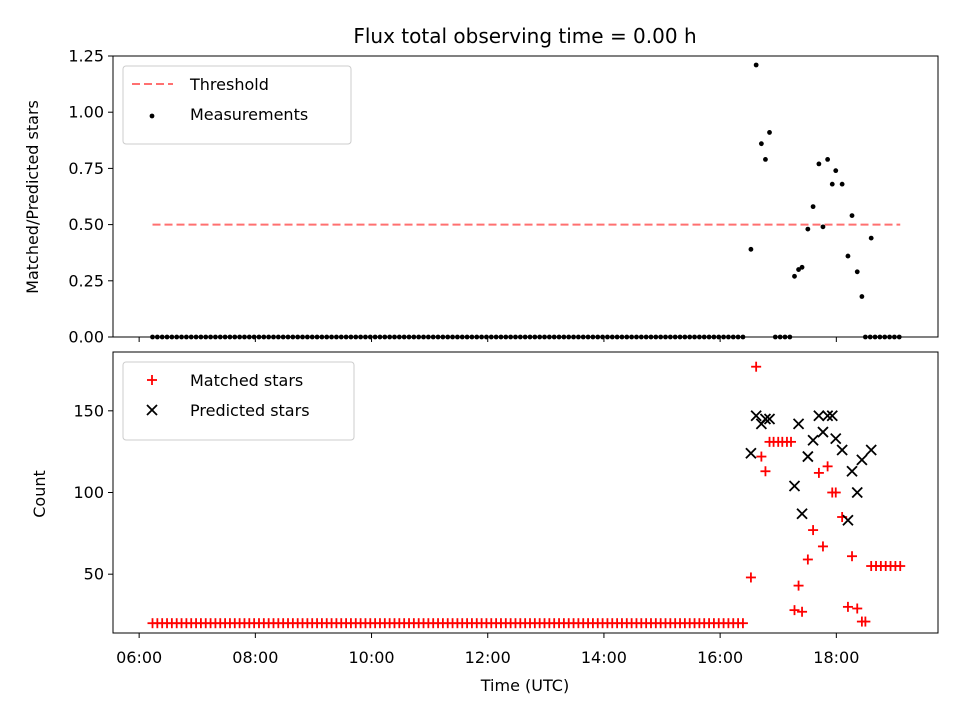 The width and height of the screenshot is (960, 720). I want to click on legend-swatch-dot, so click(152, 116).